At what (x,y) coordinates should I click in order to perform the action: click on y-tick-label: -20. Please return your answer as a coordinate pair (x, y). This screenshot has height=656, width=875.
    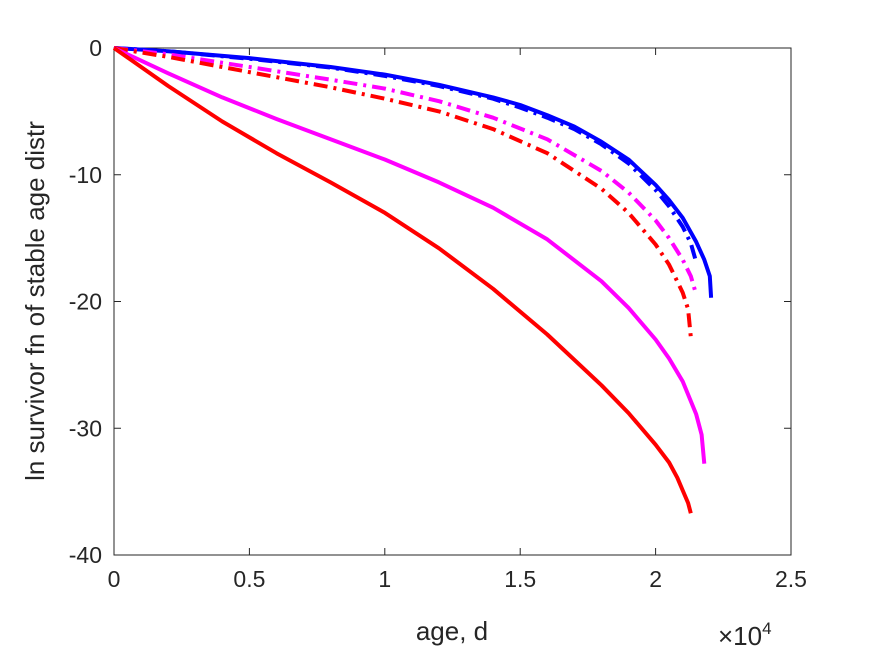
    Looking at the image, I should click on (85, 302).